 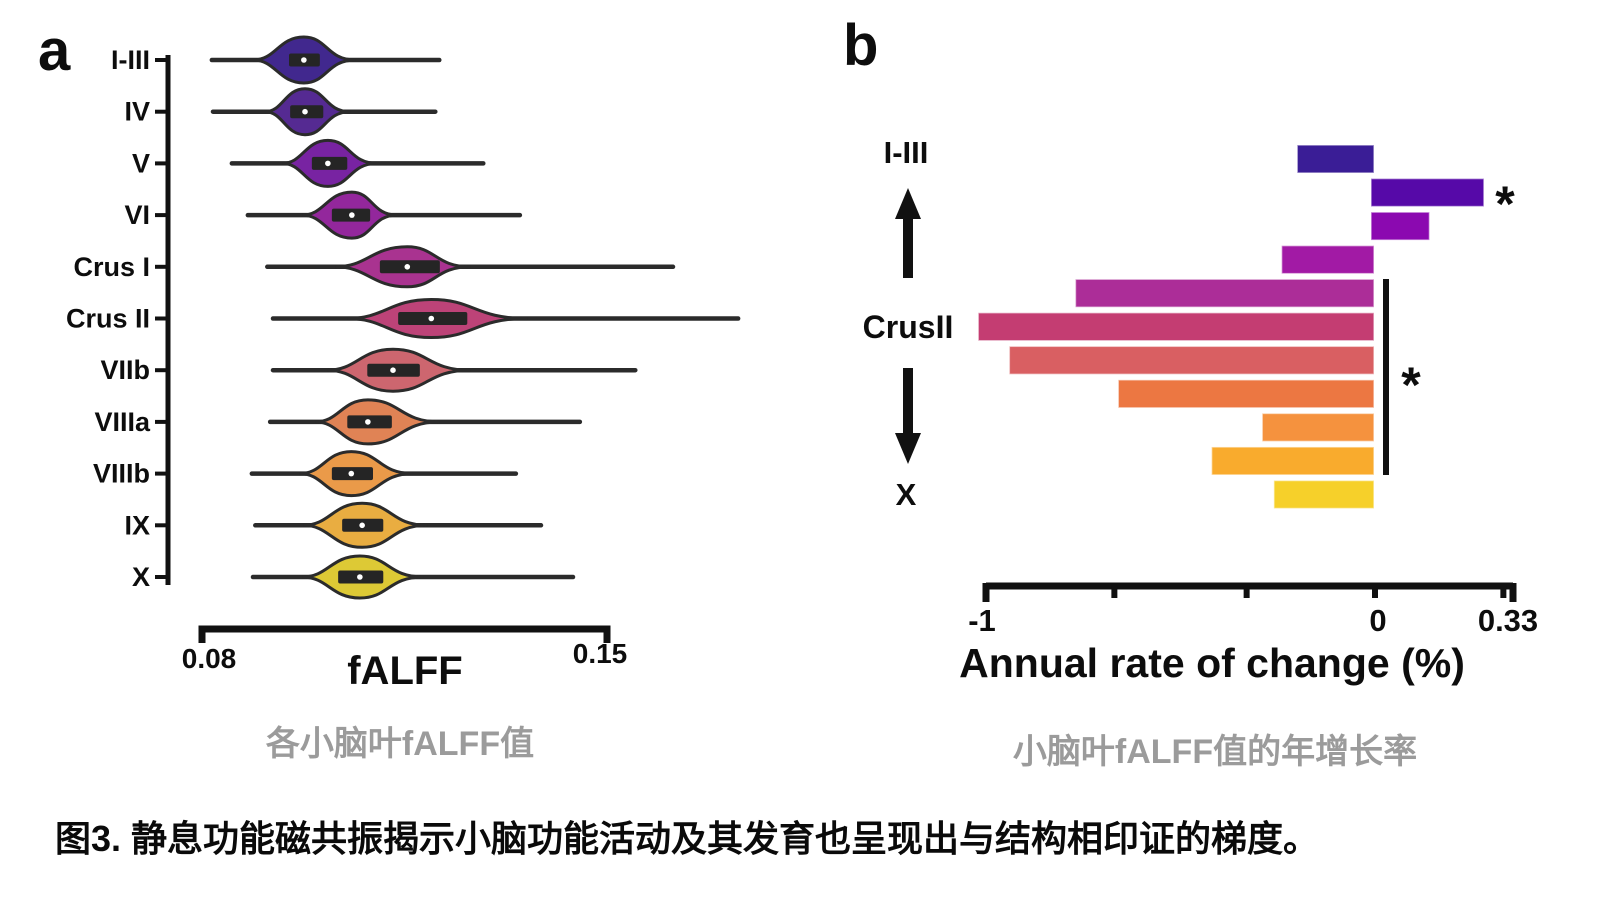 What do you see at coordinates (908, 327) in the screenshot?
I see `gradient-middle-label: CrusII` at bounding box center [908, 327].